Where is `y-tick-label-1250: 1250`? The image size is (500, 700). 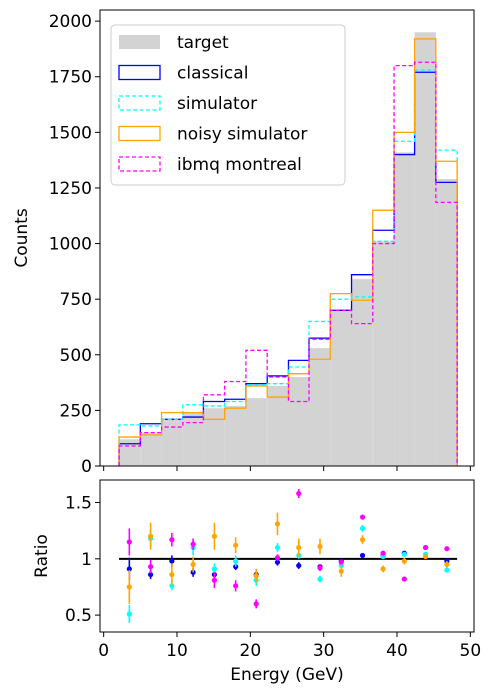 y-tick-label-1250: 1250 is located at coordinates (70, 189).